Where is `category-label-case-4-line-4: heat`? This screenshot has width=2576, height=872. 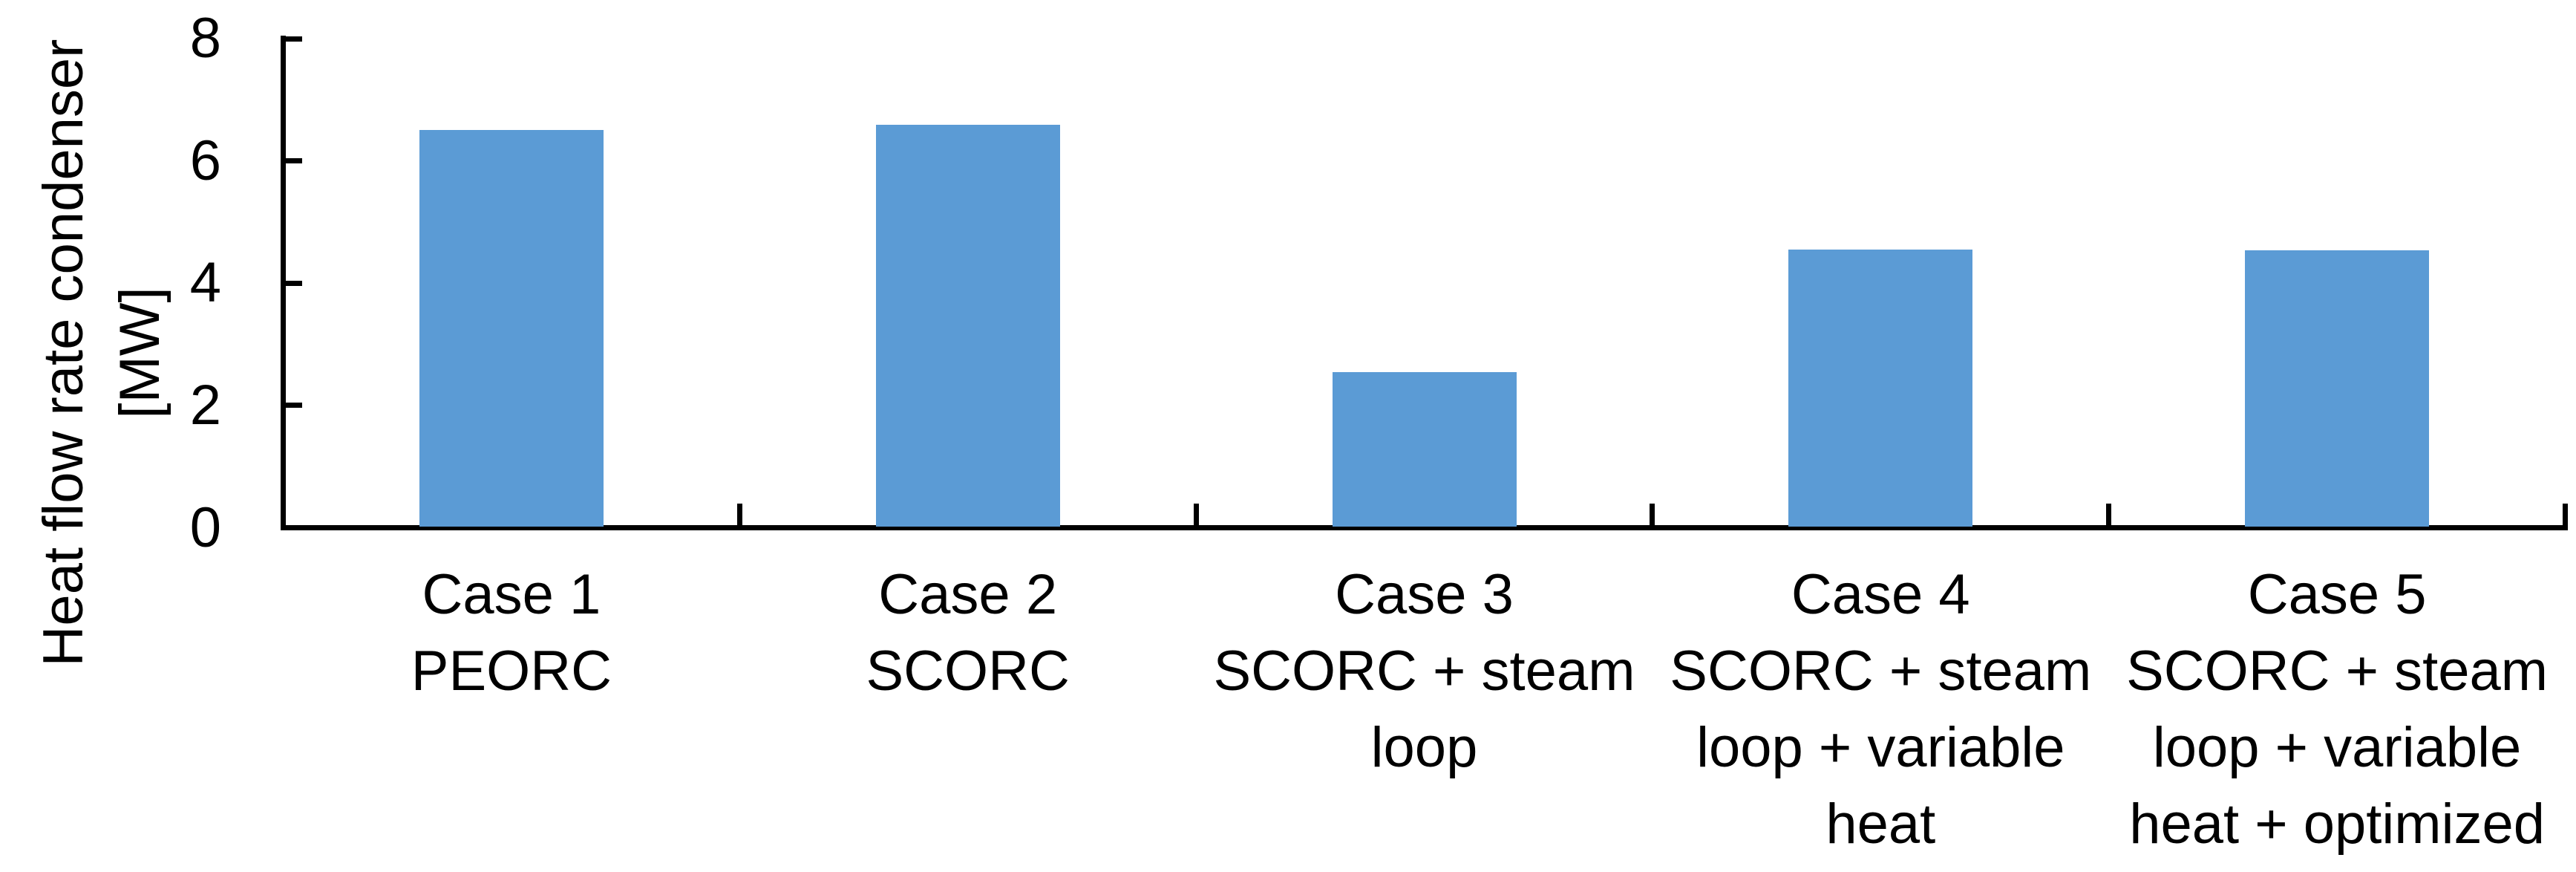
category-label-case-4-line-4: heat is located at coordinates (1881, 824).